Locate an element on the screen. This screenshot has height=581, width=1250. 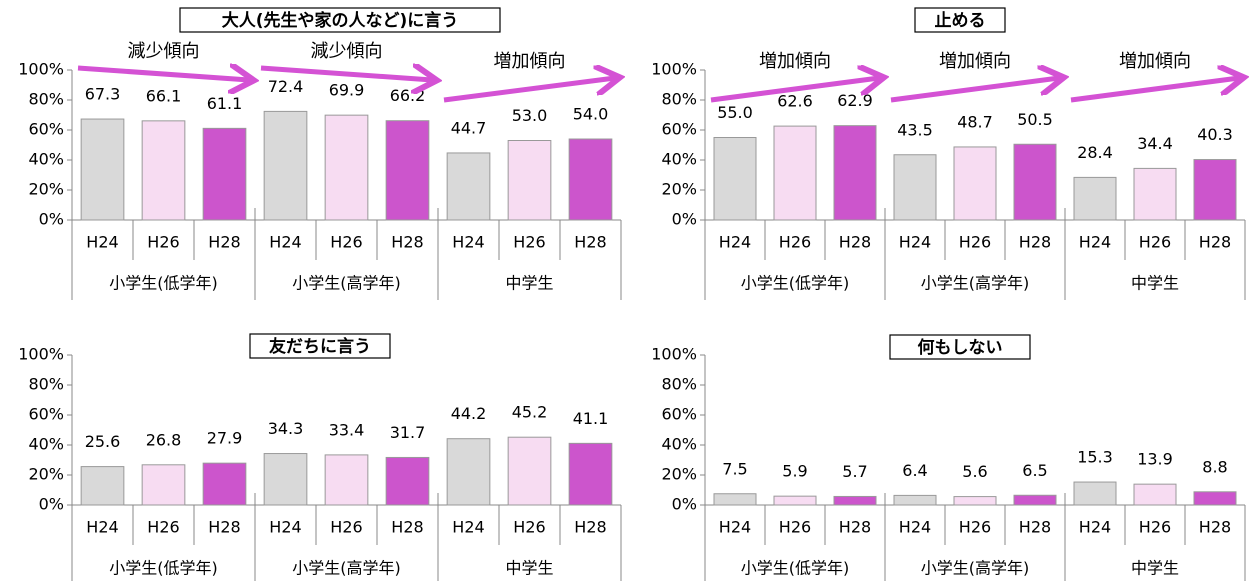
value-label: 48.7 is located at coordinates (975, 121).